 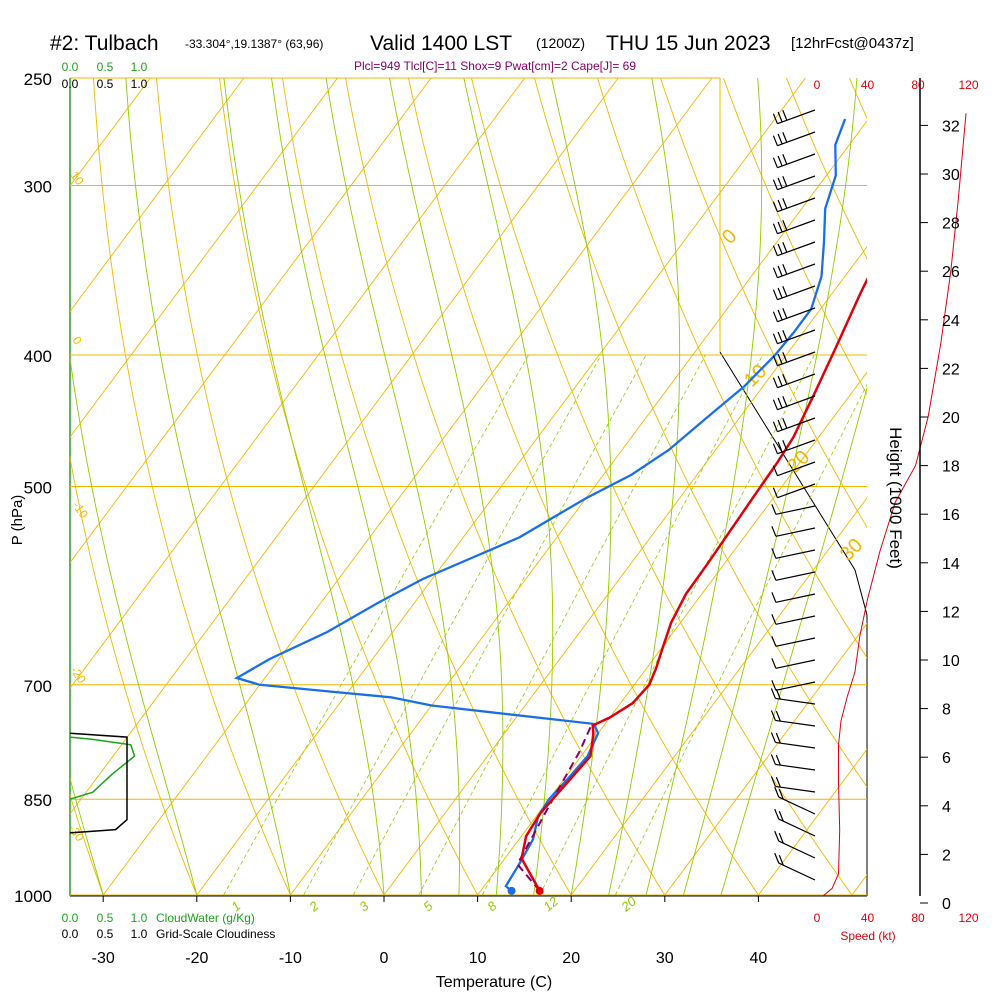 What do you see at coordinates (38, 686) in the screenshot?
I see `pressure-tick-label: 700` at bounding box center [38, 686].